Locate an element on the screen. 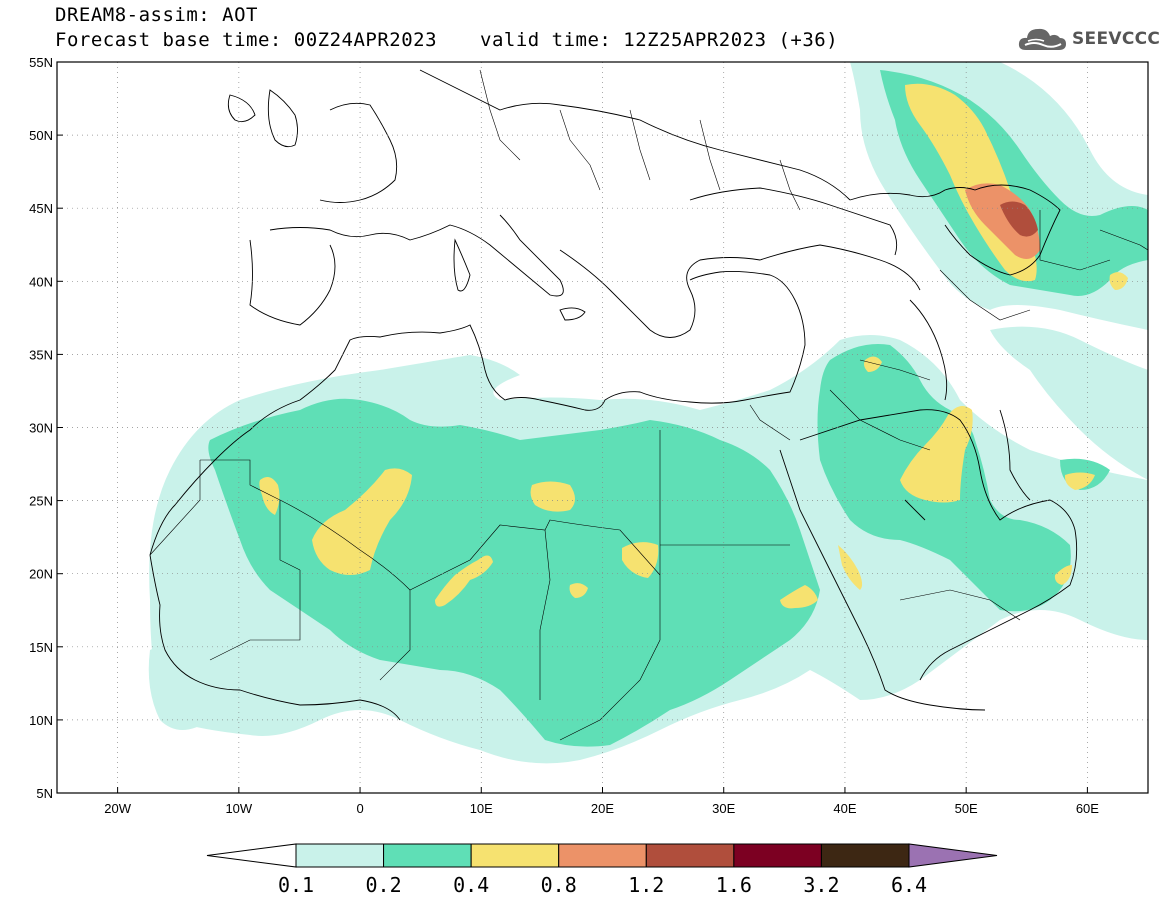 This screenshot has width=1165, height=905. x-tick-label: 50E is located at coordinates (966, 808).